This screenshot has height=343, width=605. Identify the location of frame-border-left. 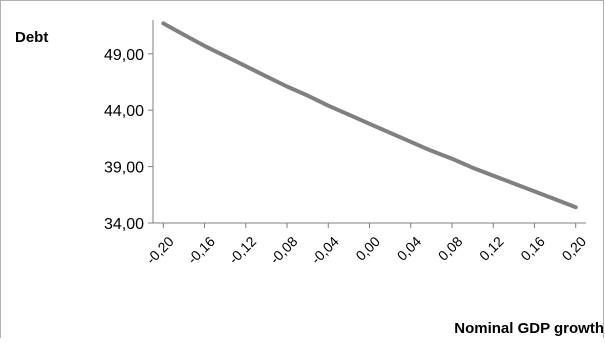
(0, 169).